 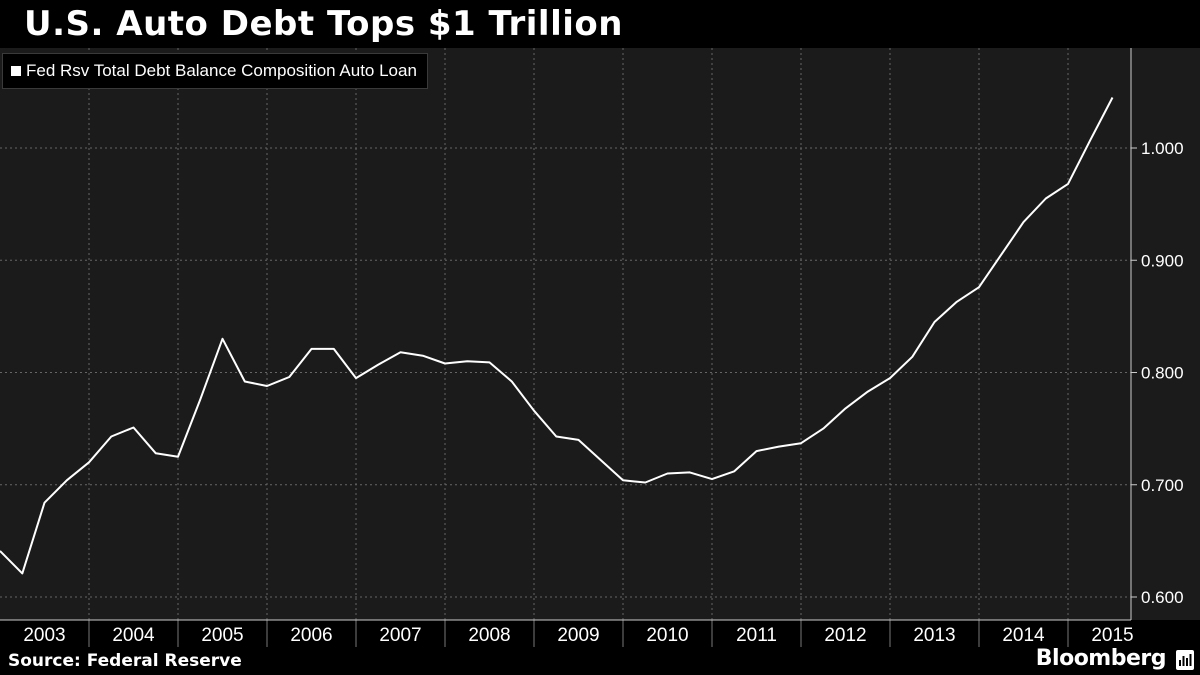 I want to click on x-tick-label: 2010, so click(x=667, y=635).